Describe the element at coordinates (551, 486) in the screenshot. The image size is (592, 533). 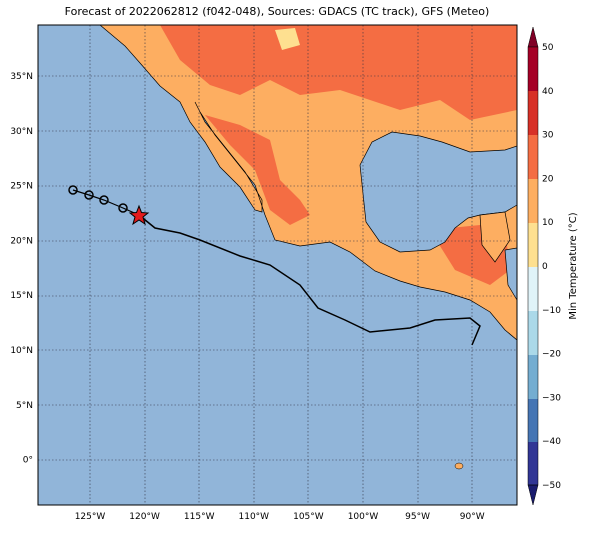
I see `colorbar-tick-label: −50` at that location.